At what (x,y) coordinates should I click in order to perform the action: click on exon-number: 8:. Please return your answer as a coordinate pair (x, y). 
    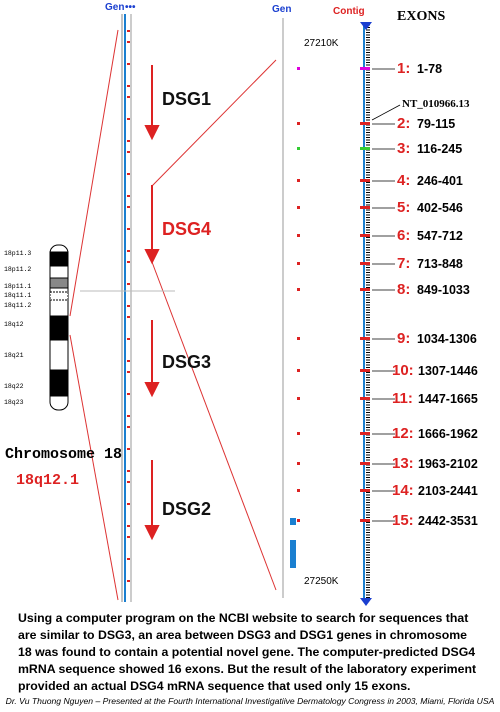
    Looking at the image, I should click on (403, 289).